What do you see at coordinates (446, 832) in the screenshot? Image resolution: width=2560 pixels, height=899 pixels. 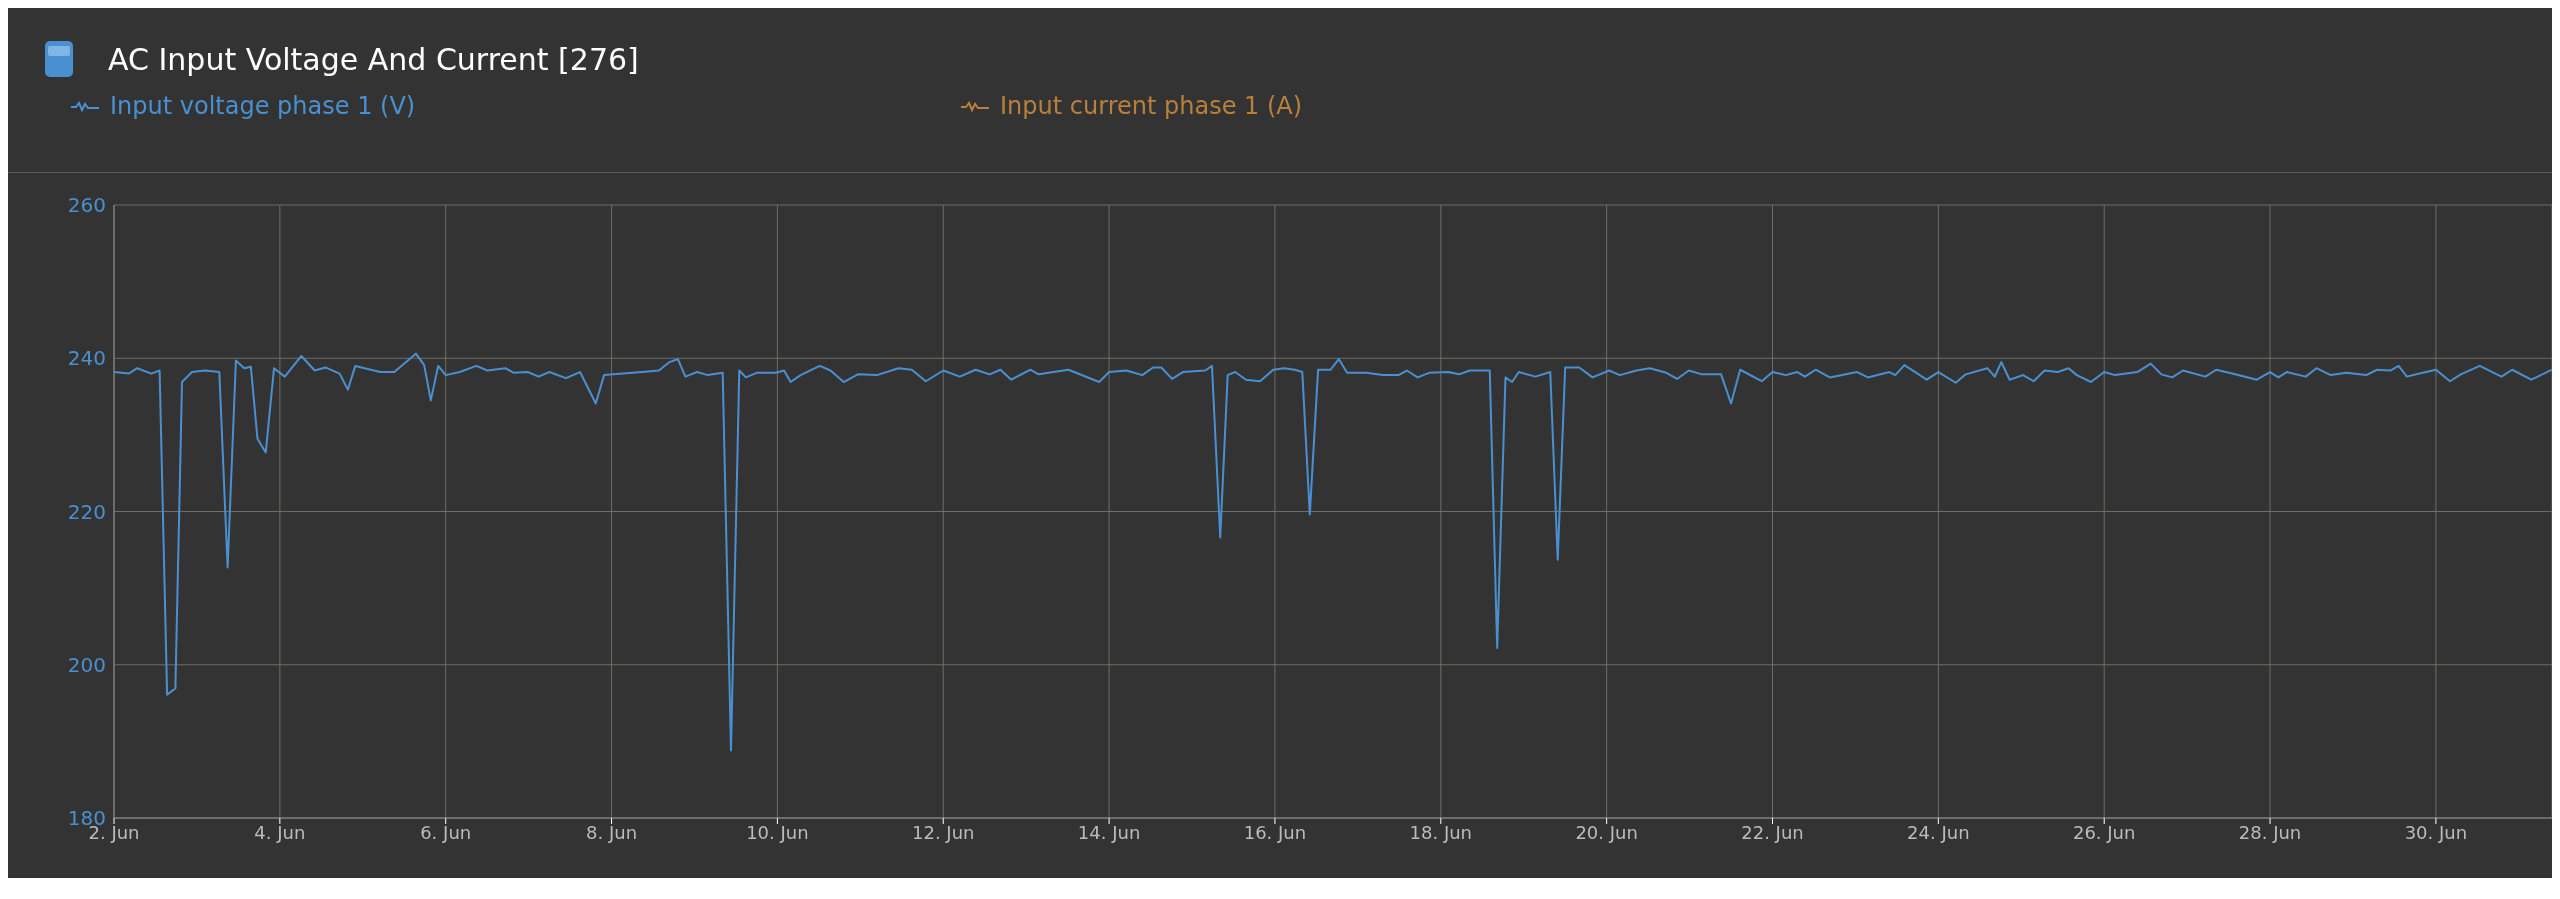 I see `x-tick-label: 6. Jun` at bounding box center [446, 832].